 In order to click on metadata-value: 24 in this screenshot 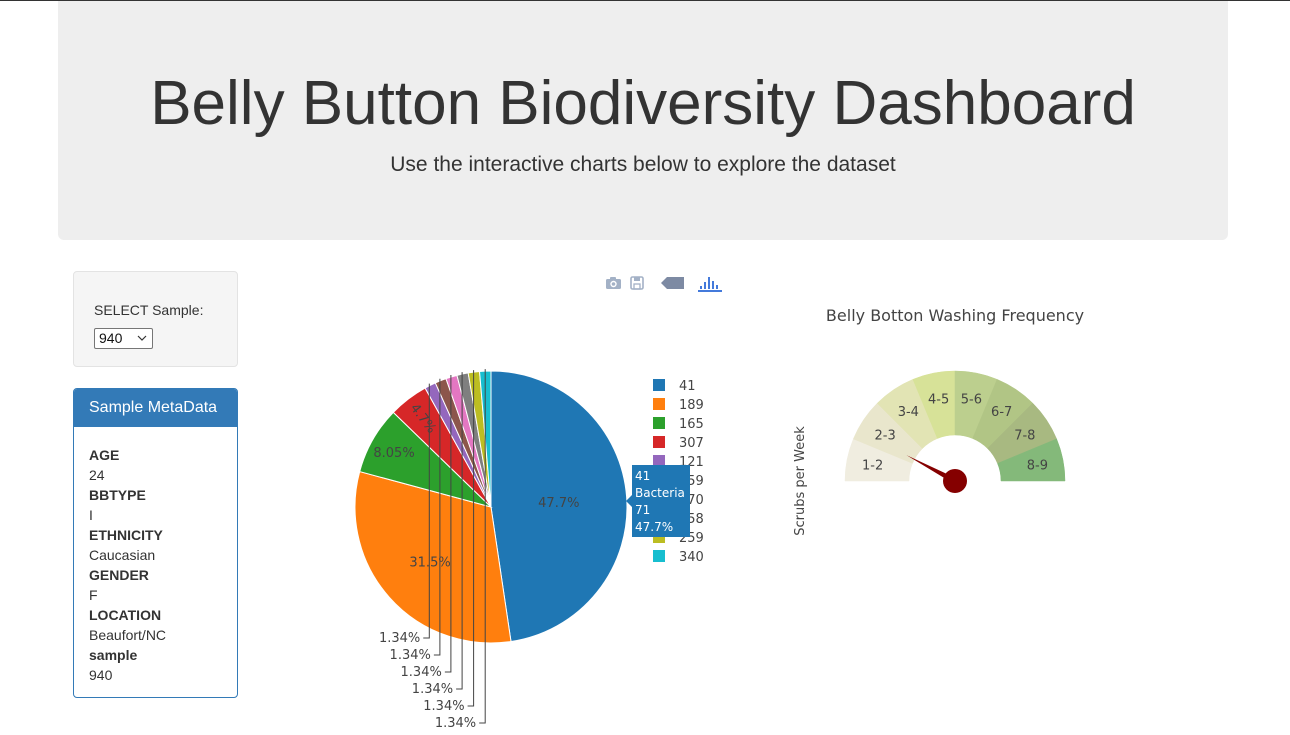, I will do `click(97, 475)`.